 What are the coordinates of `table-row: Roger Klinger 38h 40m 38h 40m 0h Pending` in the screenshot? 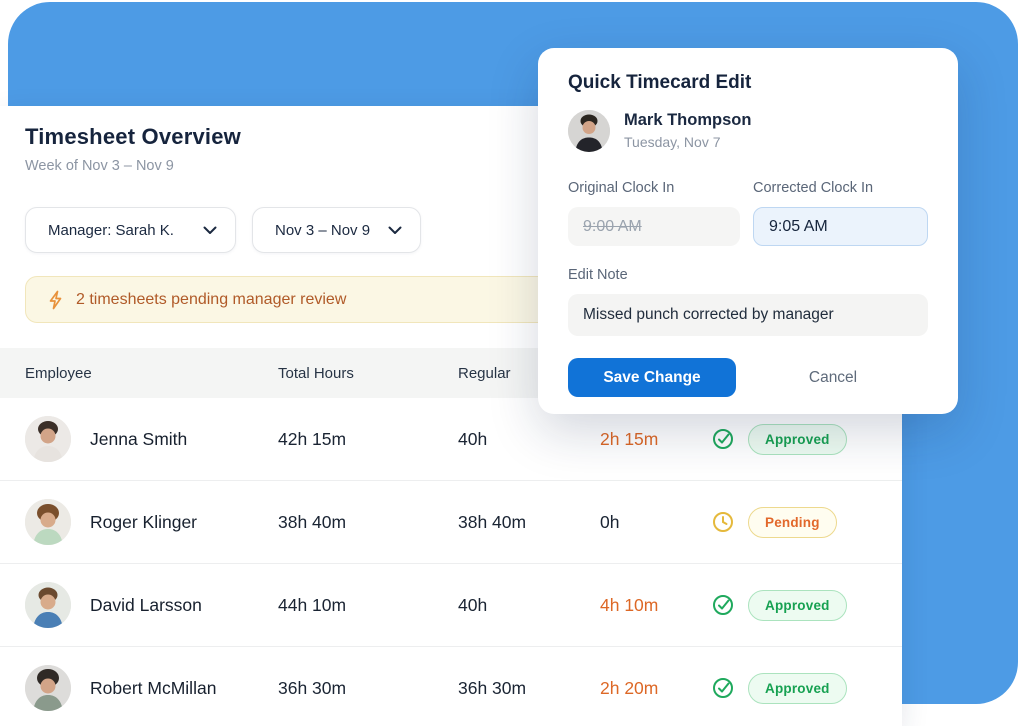 It's located at (451, 522).